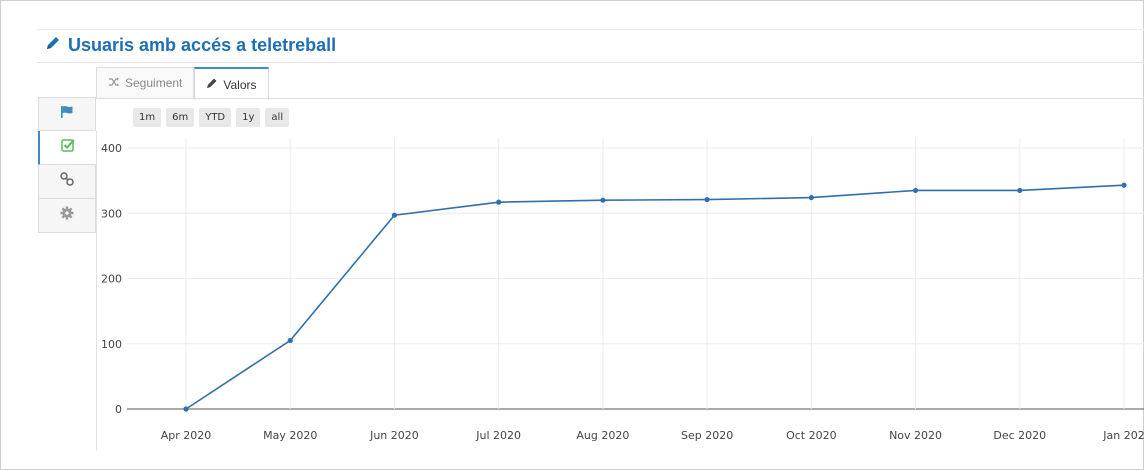 Image resolution: width=1144 pixels, height=470 pixels. Describe the element at coordinates (602, 435) in the screenshot. I see `x-tick-label: Aug 2020` at that location.